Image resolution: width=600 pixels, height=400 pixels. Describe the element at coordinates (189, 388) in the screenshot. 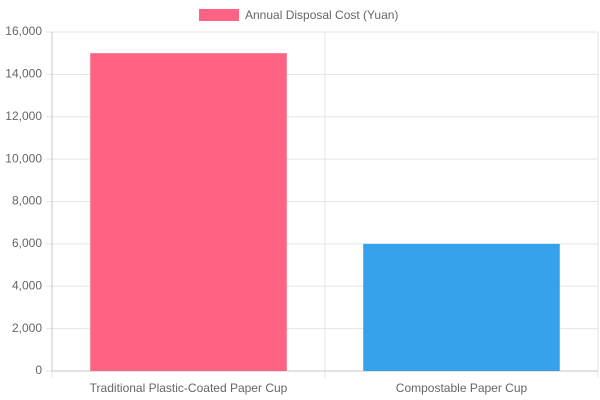

I see `x-tick-label: Traditional Plastic-Coated Paper Cup` at that location.